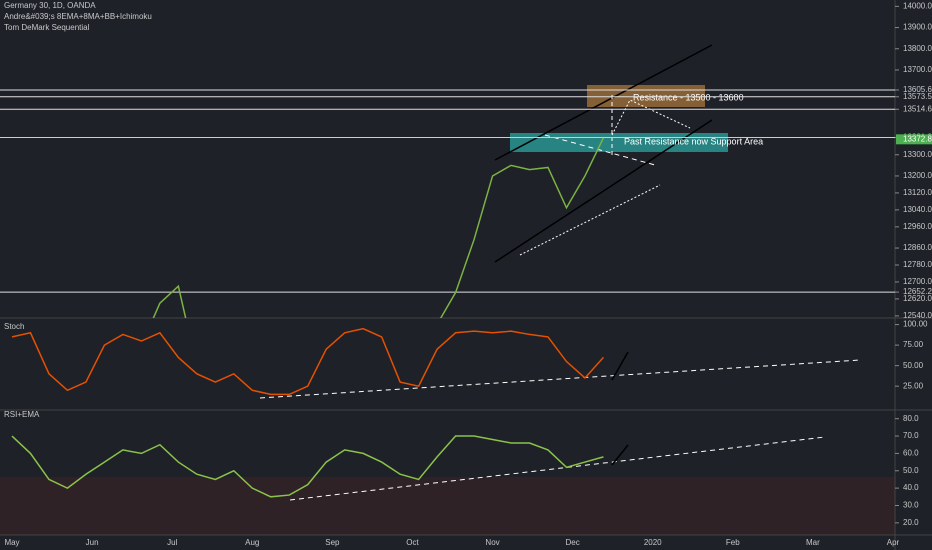 This screenshot has width=932, height=550. I want to click on y-tick-label: 12780.0, so click(917, 264).